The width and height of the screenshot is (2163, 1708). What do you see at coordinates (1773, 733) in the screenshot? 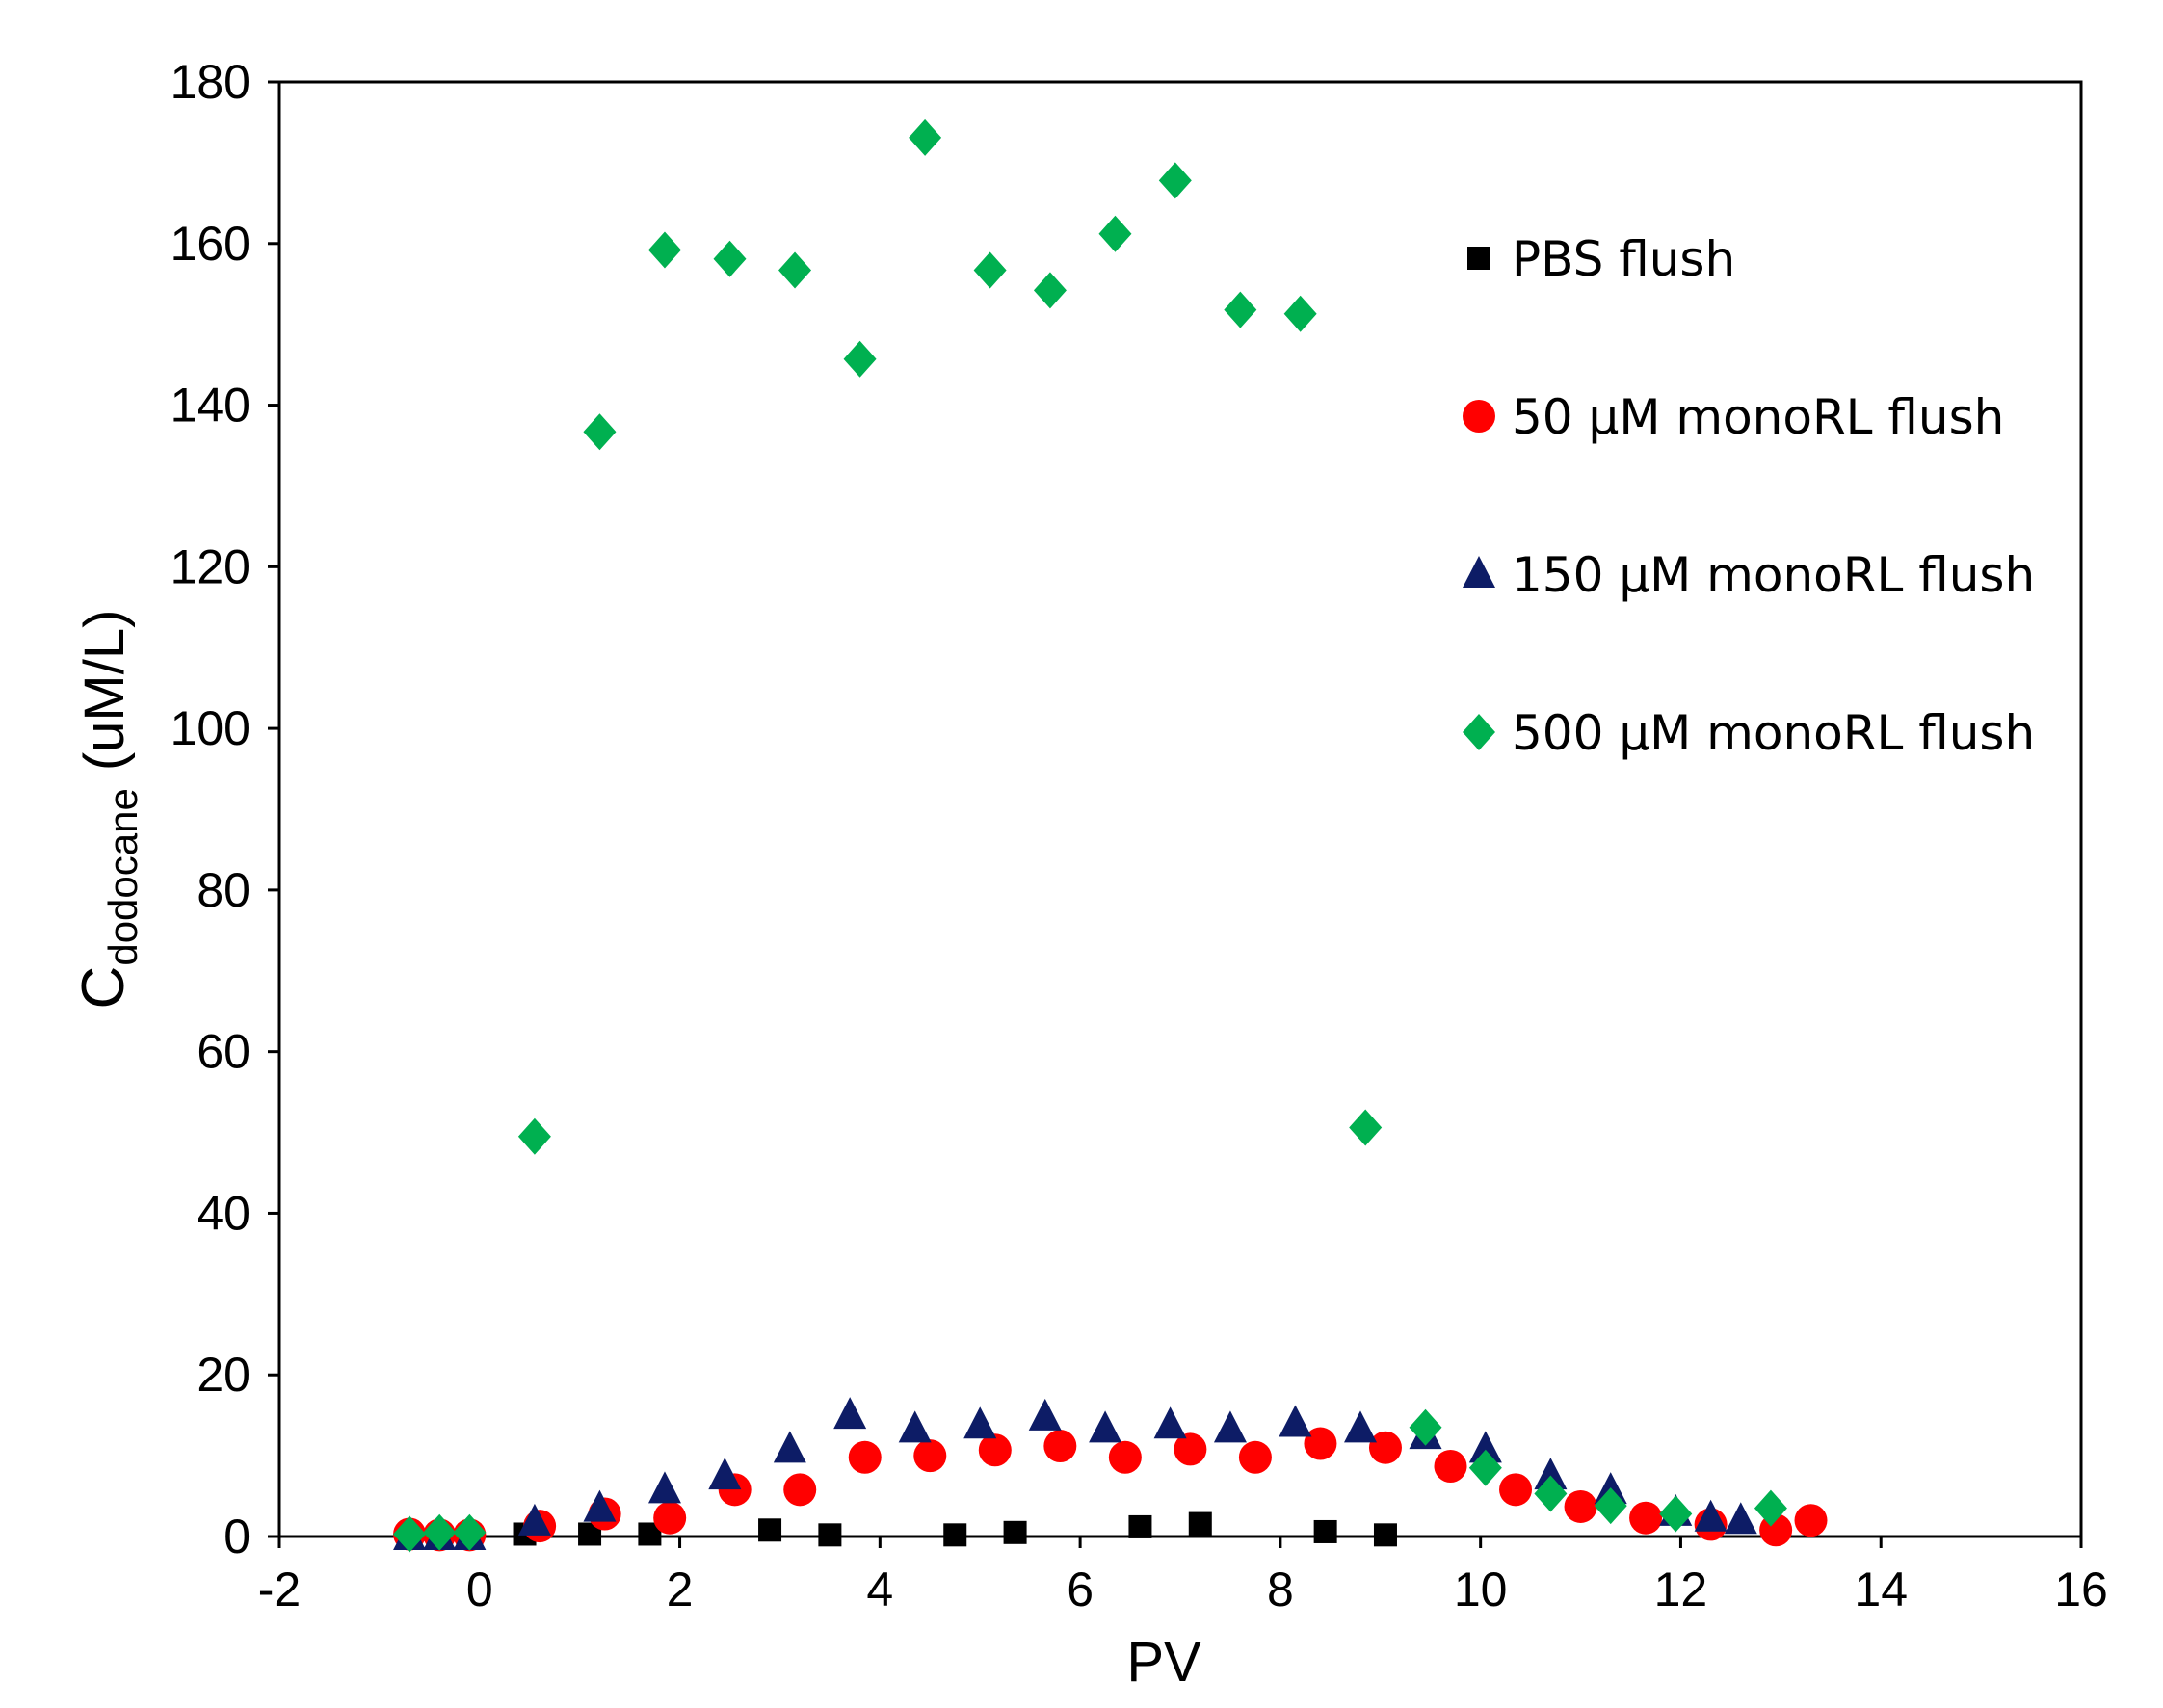
I see `legend-label: 500 µM monoRL flush` at bounding box center [1773, 733].